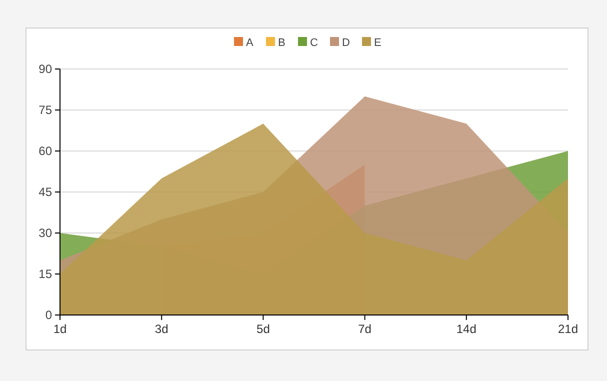  I want to click on y-tick-label: 15, so click(45, 274).